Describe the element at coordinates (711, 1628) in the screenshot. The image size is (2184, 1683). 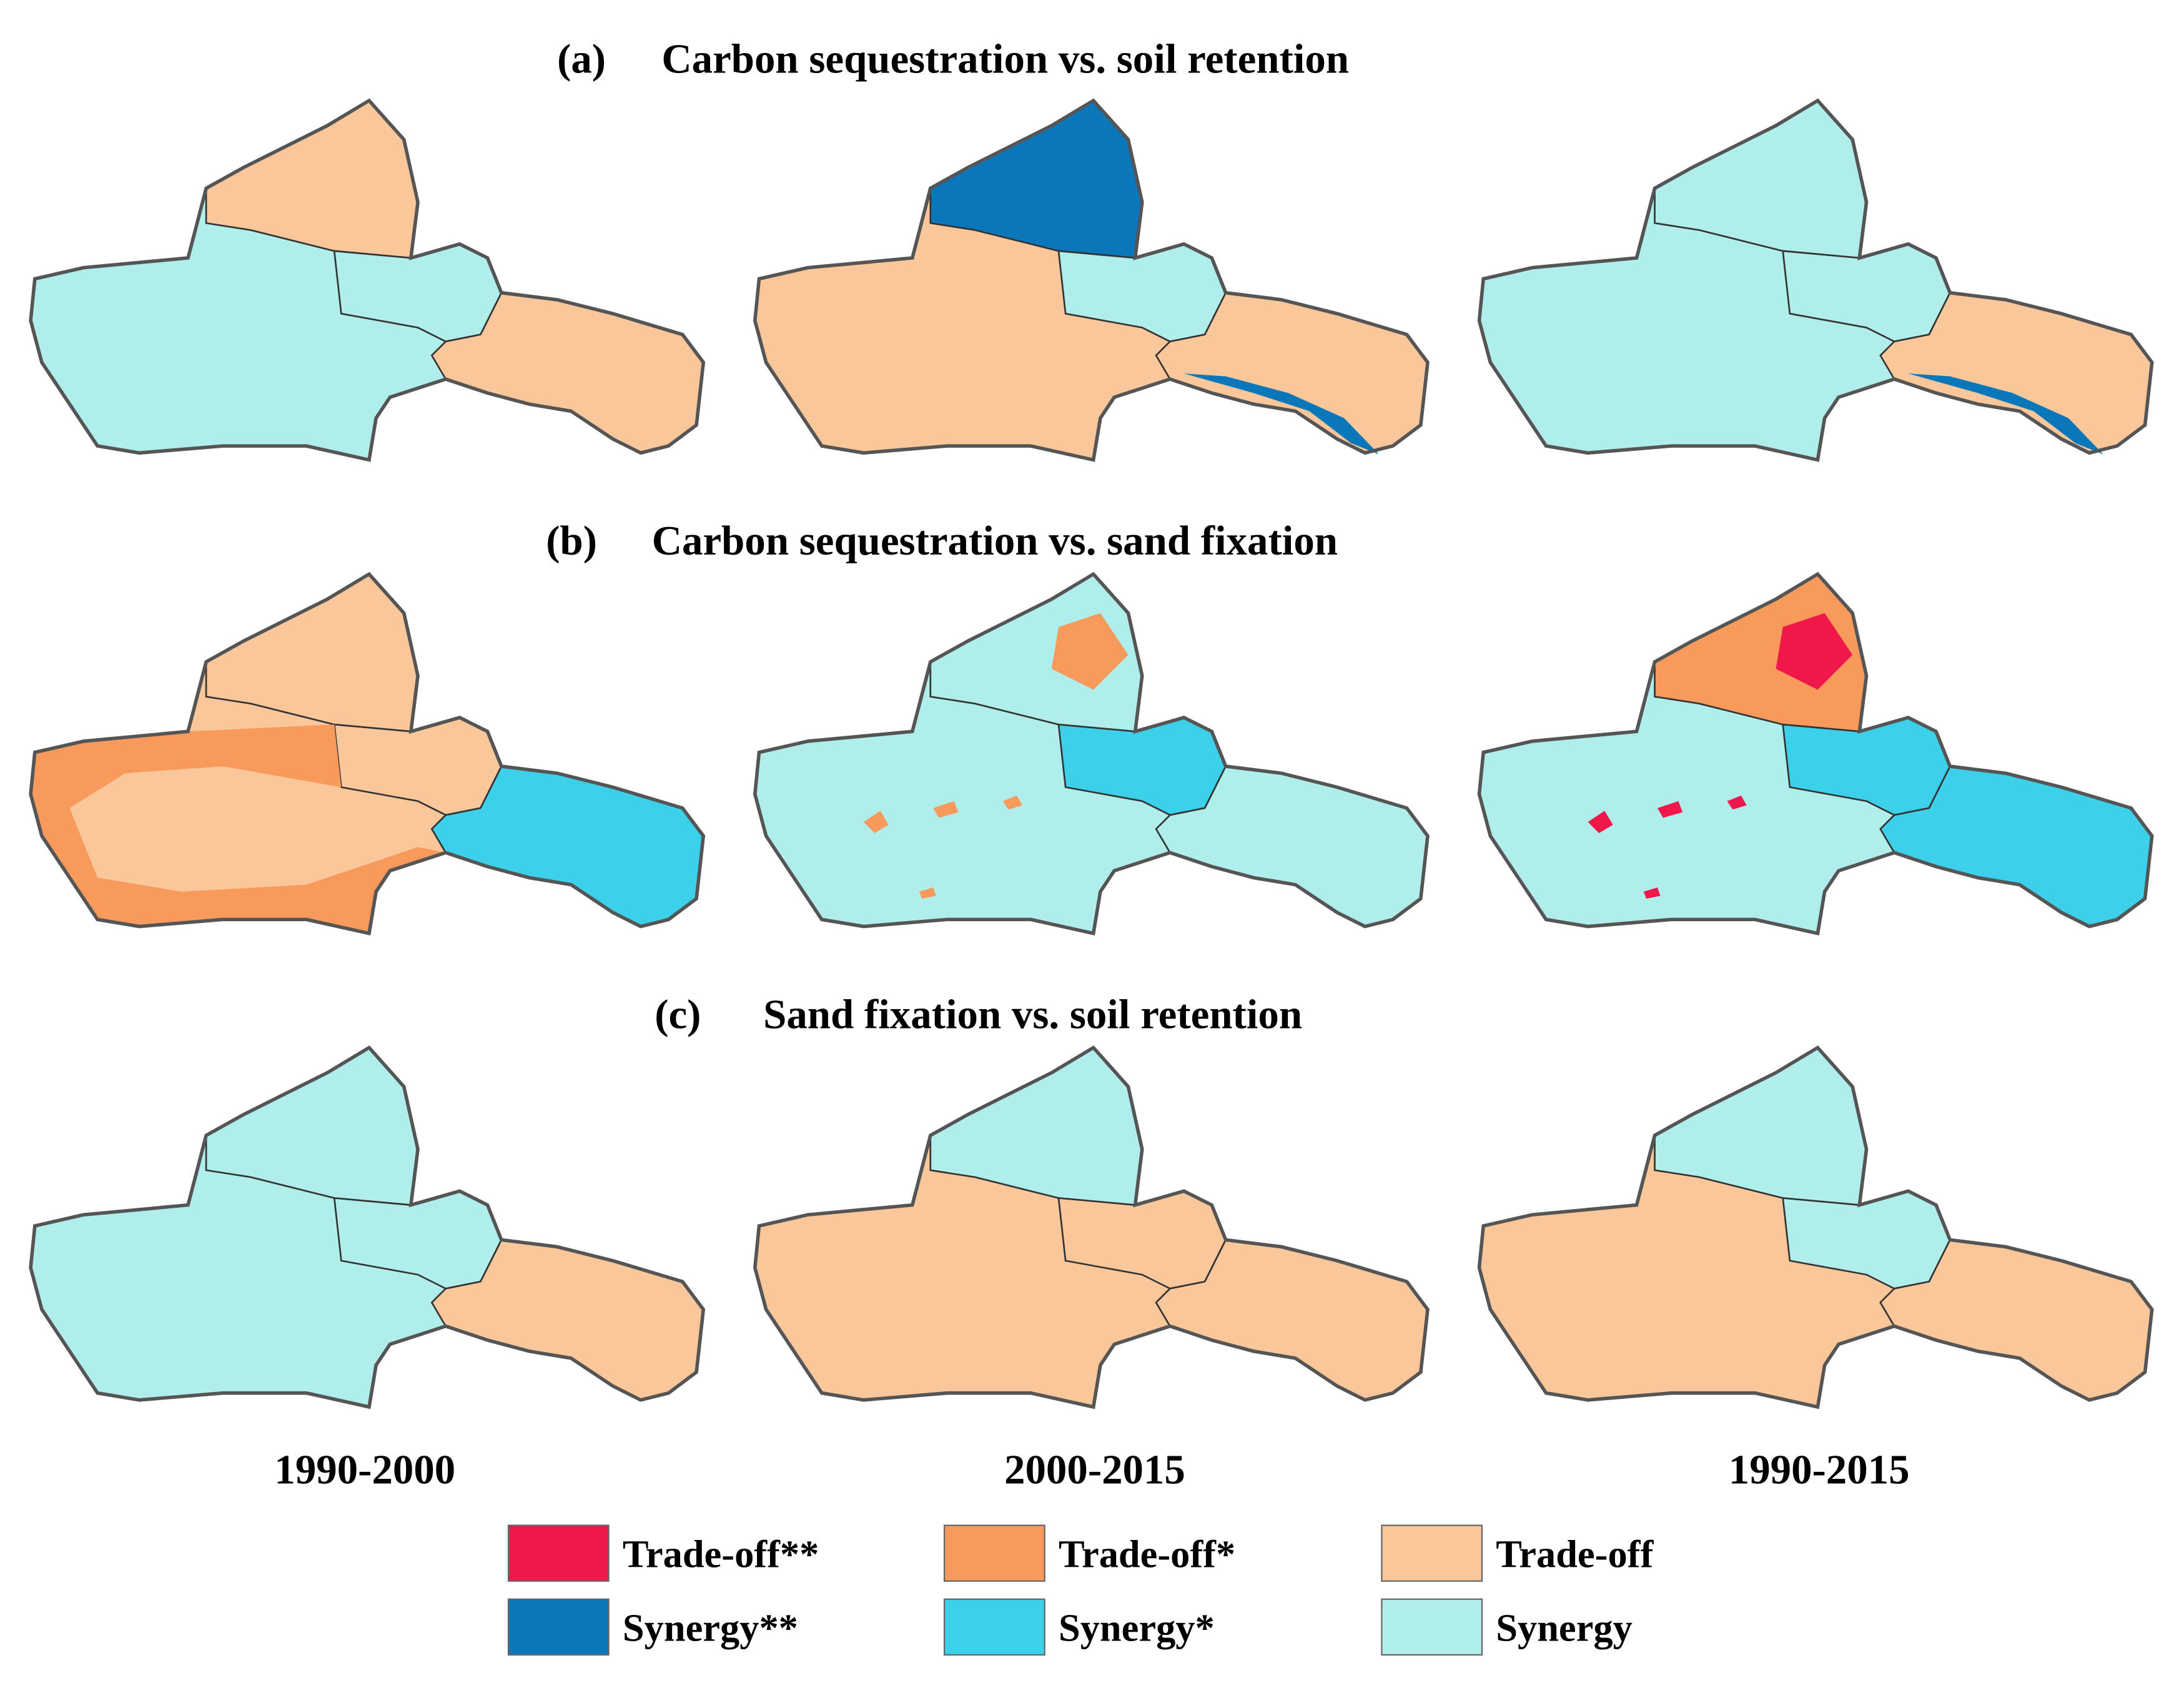
I see `legend-label: Synergy**` at that location.